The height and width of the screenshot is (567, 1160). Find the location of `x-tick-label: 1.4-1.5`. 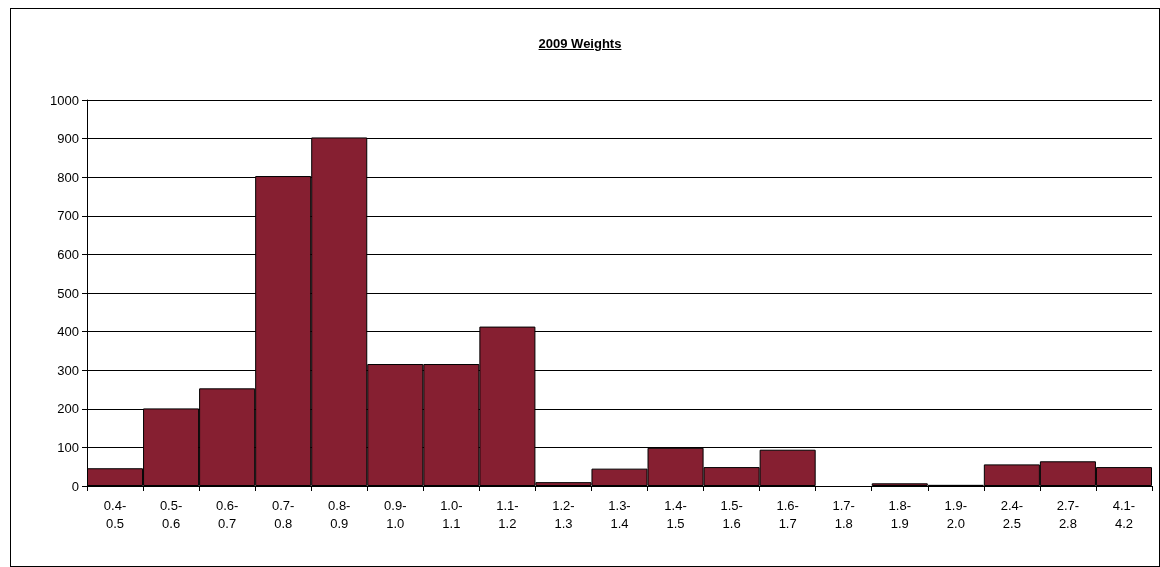

x-tick-label: 1.4-1.5 is located at coordinates (675, 514).